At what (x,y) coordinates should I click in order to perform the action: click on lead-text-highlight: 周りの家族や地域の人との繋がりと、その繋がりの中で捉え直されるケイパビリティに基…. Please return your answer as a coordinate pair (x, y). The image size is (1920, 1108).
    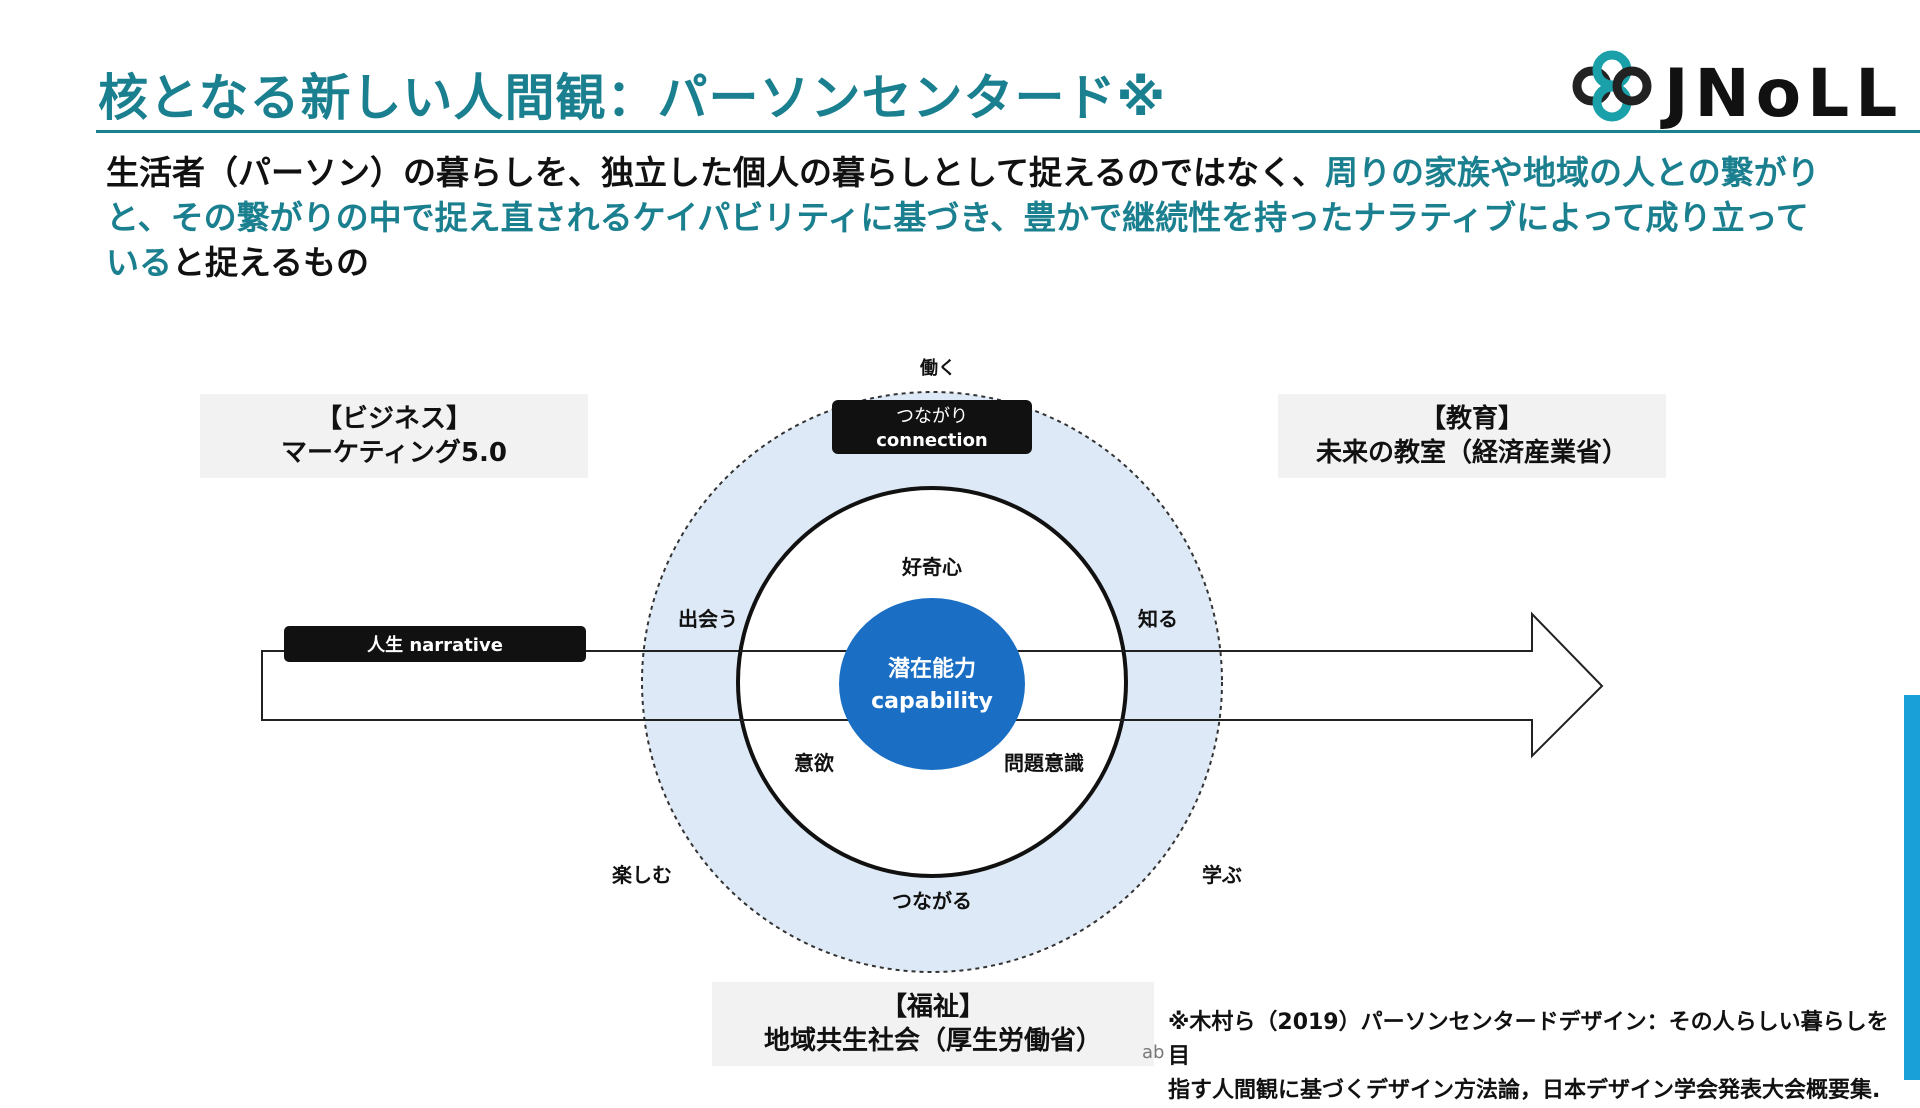
    Looking at the image, I should click on (963, 217).